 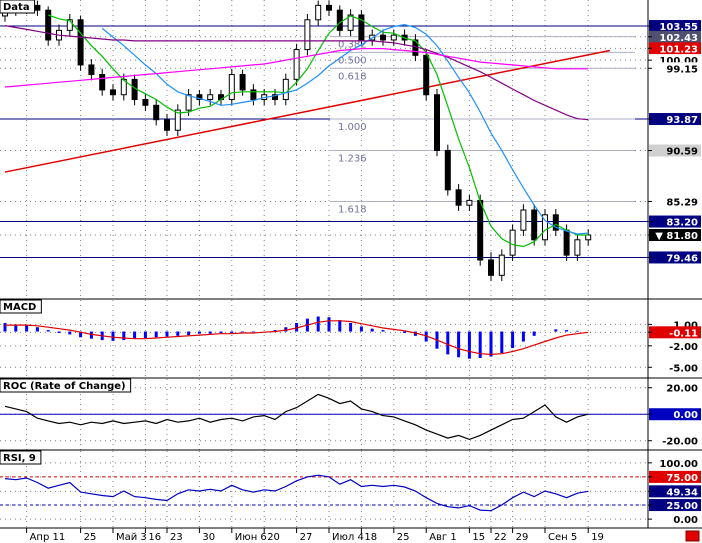 I want to click on fib-label: 1.000, so click(x=352, y=127).